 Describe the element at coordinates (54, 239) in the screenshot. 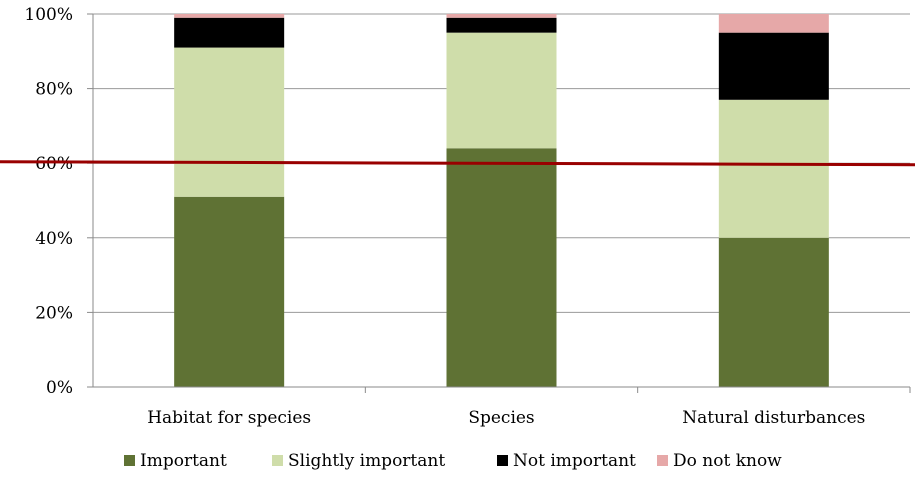

I see `y-tick-label: 40%` at that location.